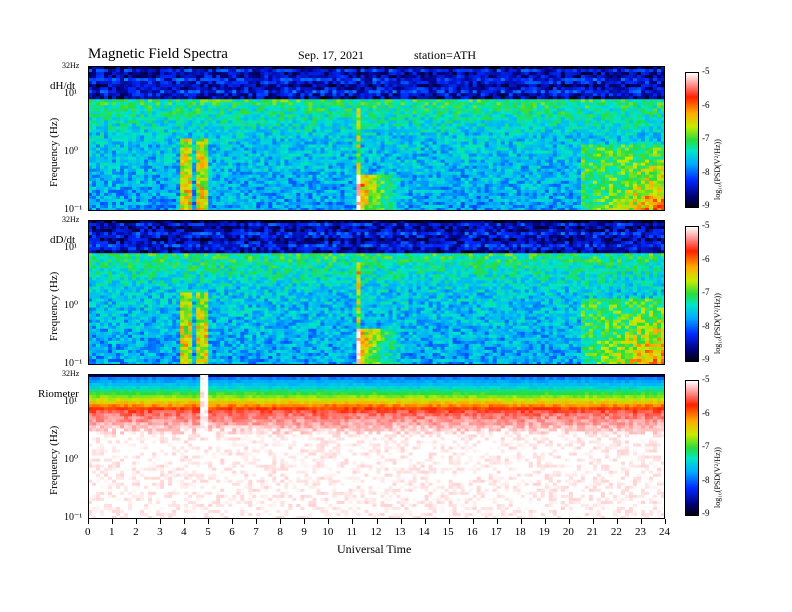 The image size is (792, 612). I want to click on chart-title: Magnetic Field Spectra, so click(158, 54).